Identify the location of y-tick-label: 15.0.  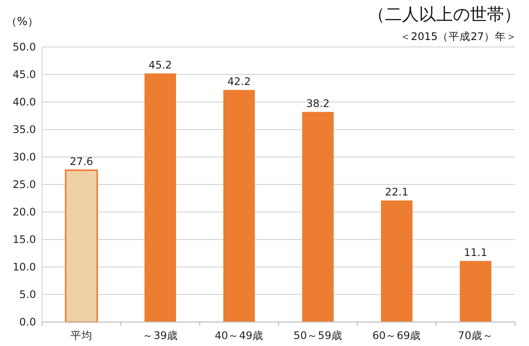
(24, 240).